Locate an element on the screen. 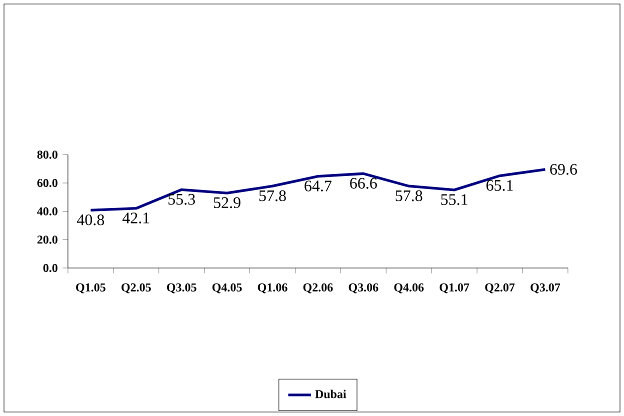 The width and height of the screenshot is (624, 416). y-tick-label: 40.0 is located at coordinates (47, 211).